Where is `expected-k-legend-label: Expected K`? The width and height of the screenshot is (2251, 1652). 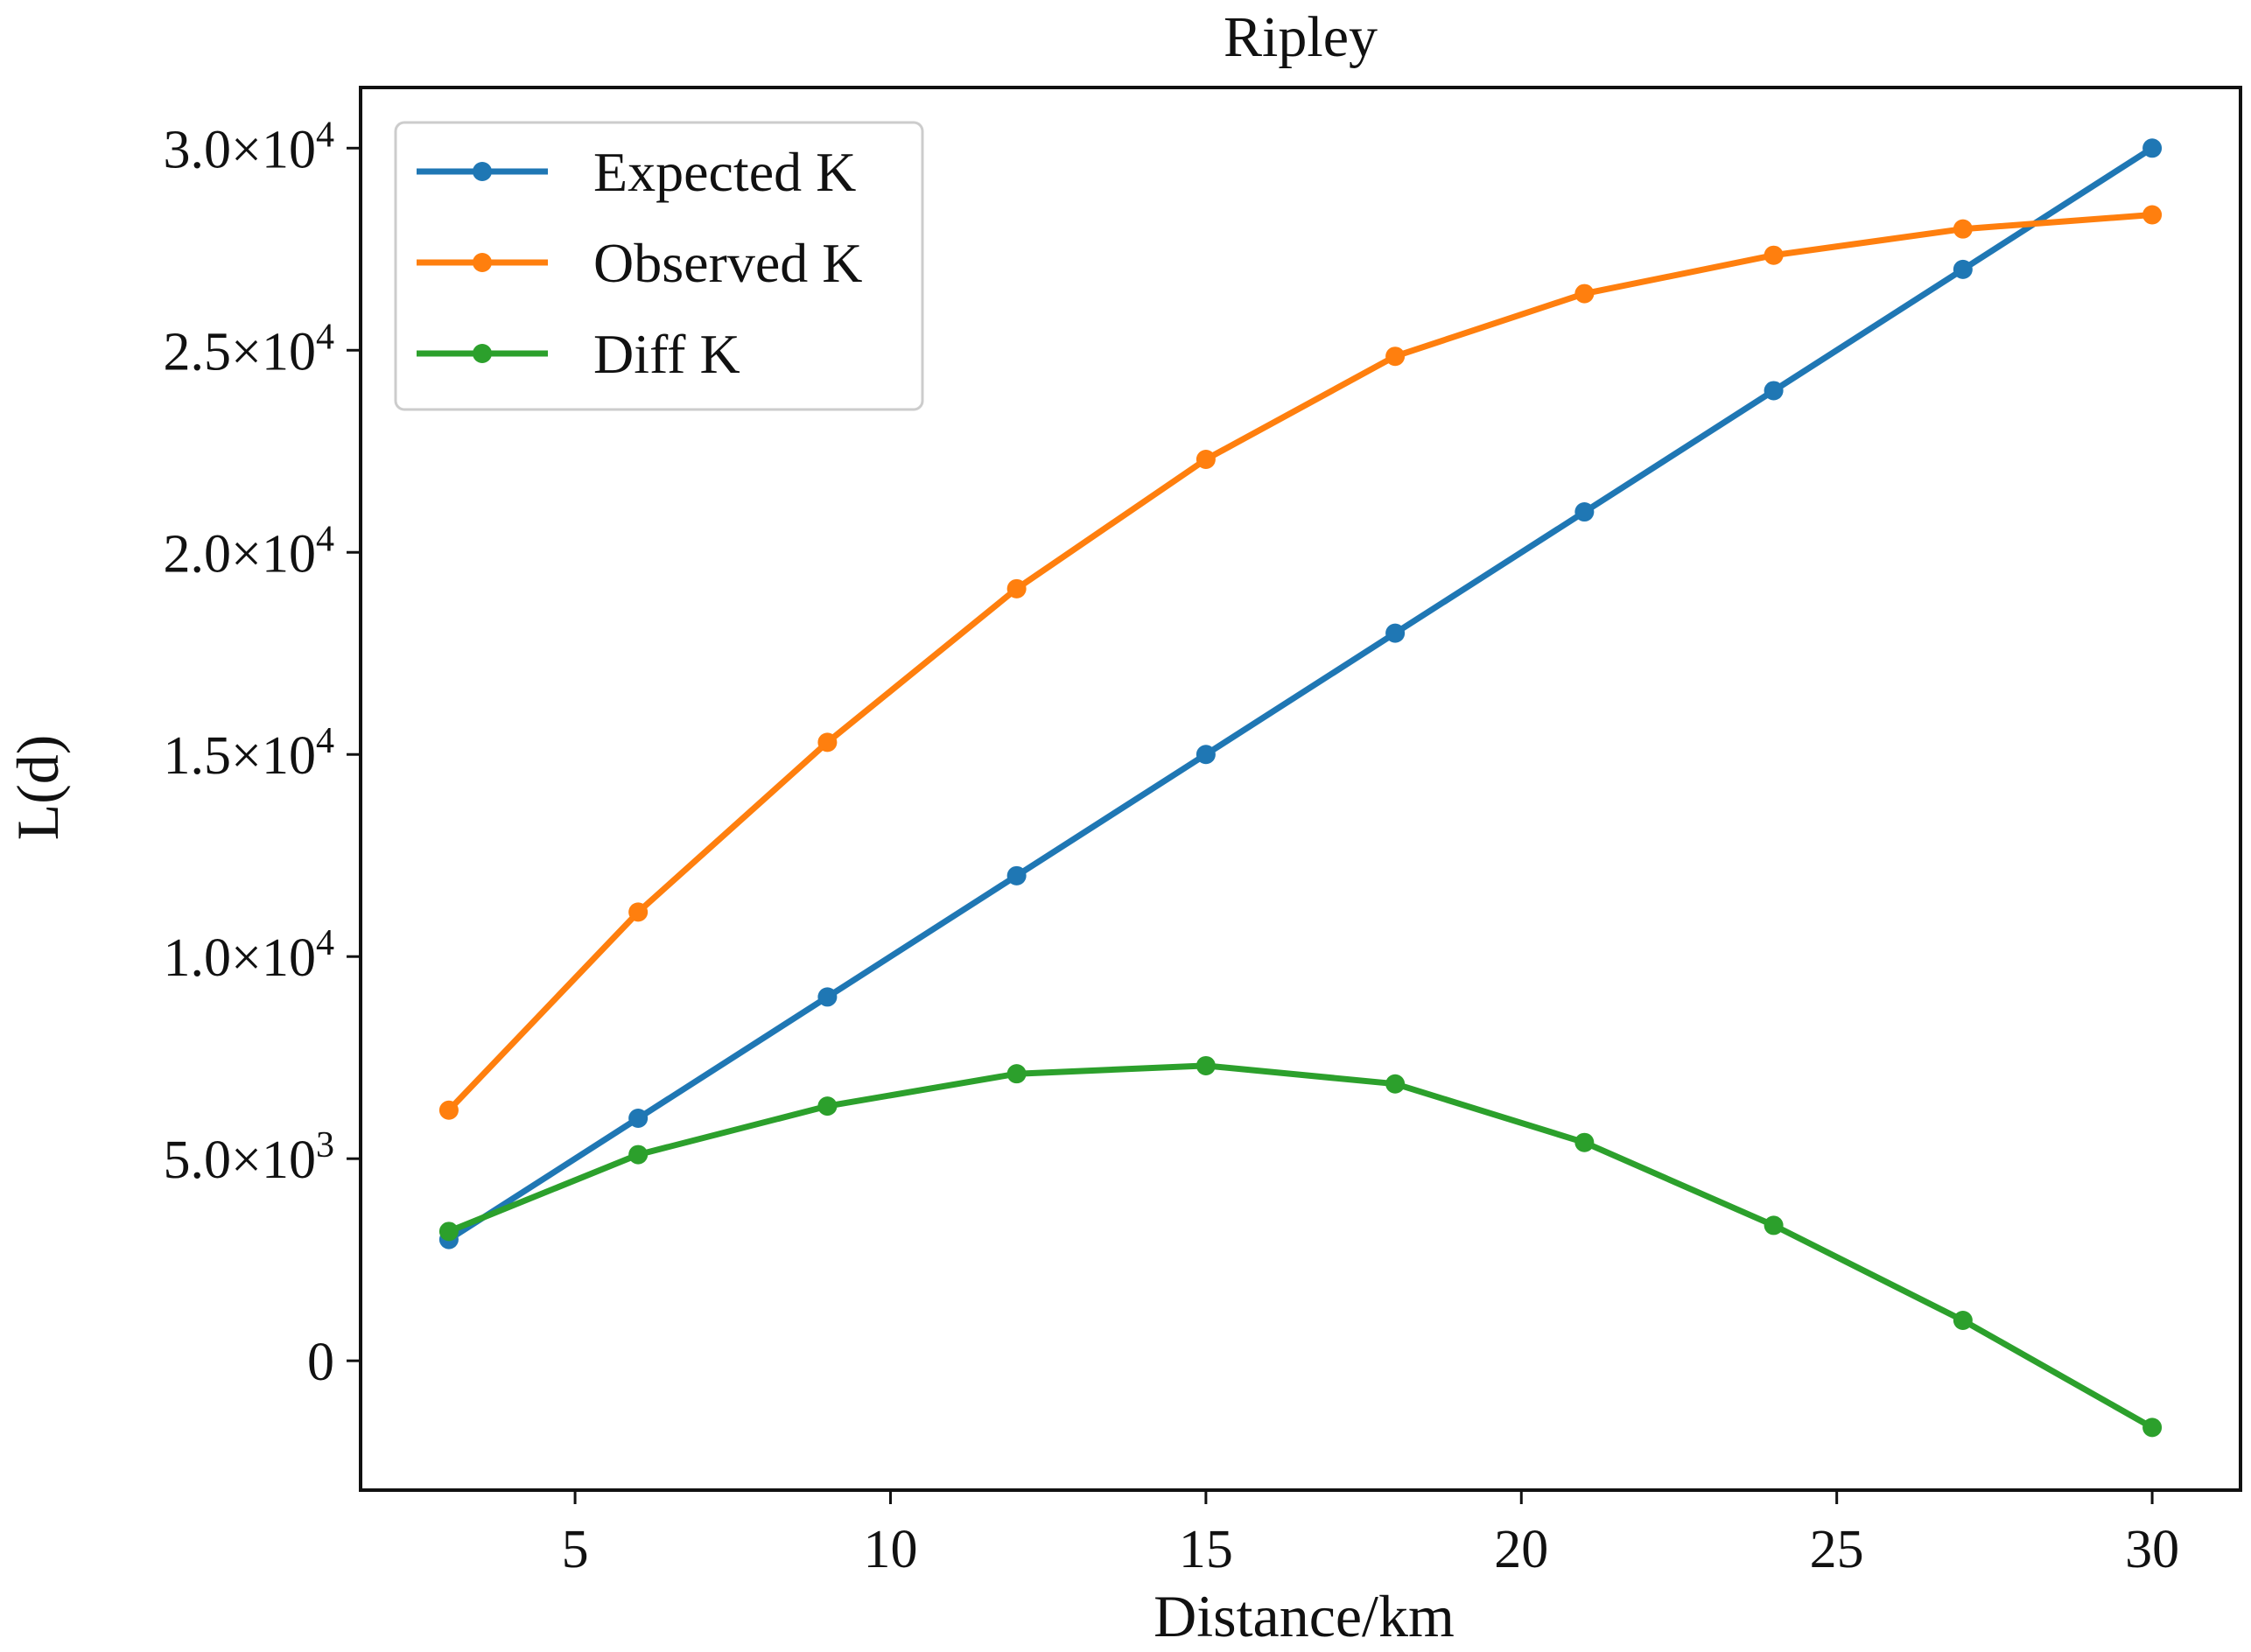
expected-k-legend-label: Expected K is located at coordinates (724, 172).